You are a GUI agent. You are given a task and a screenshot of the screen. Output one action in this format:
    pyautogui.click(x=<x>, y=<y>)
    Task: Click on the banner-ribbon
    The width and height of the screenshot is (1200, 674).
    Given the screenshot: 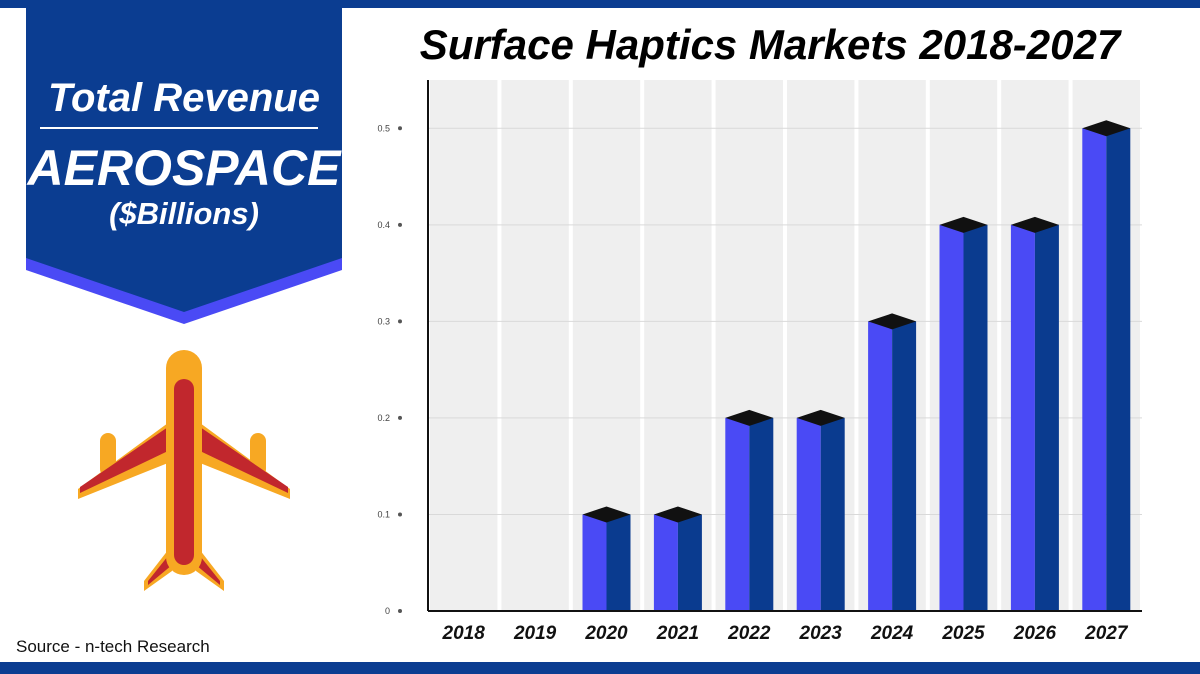 What is the action you would take?
    pyautogui.click(x=184, y=166)
    